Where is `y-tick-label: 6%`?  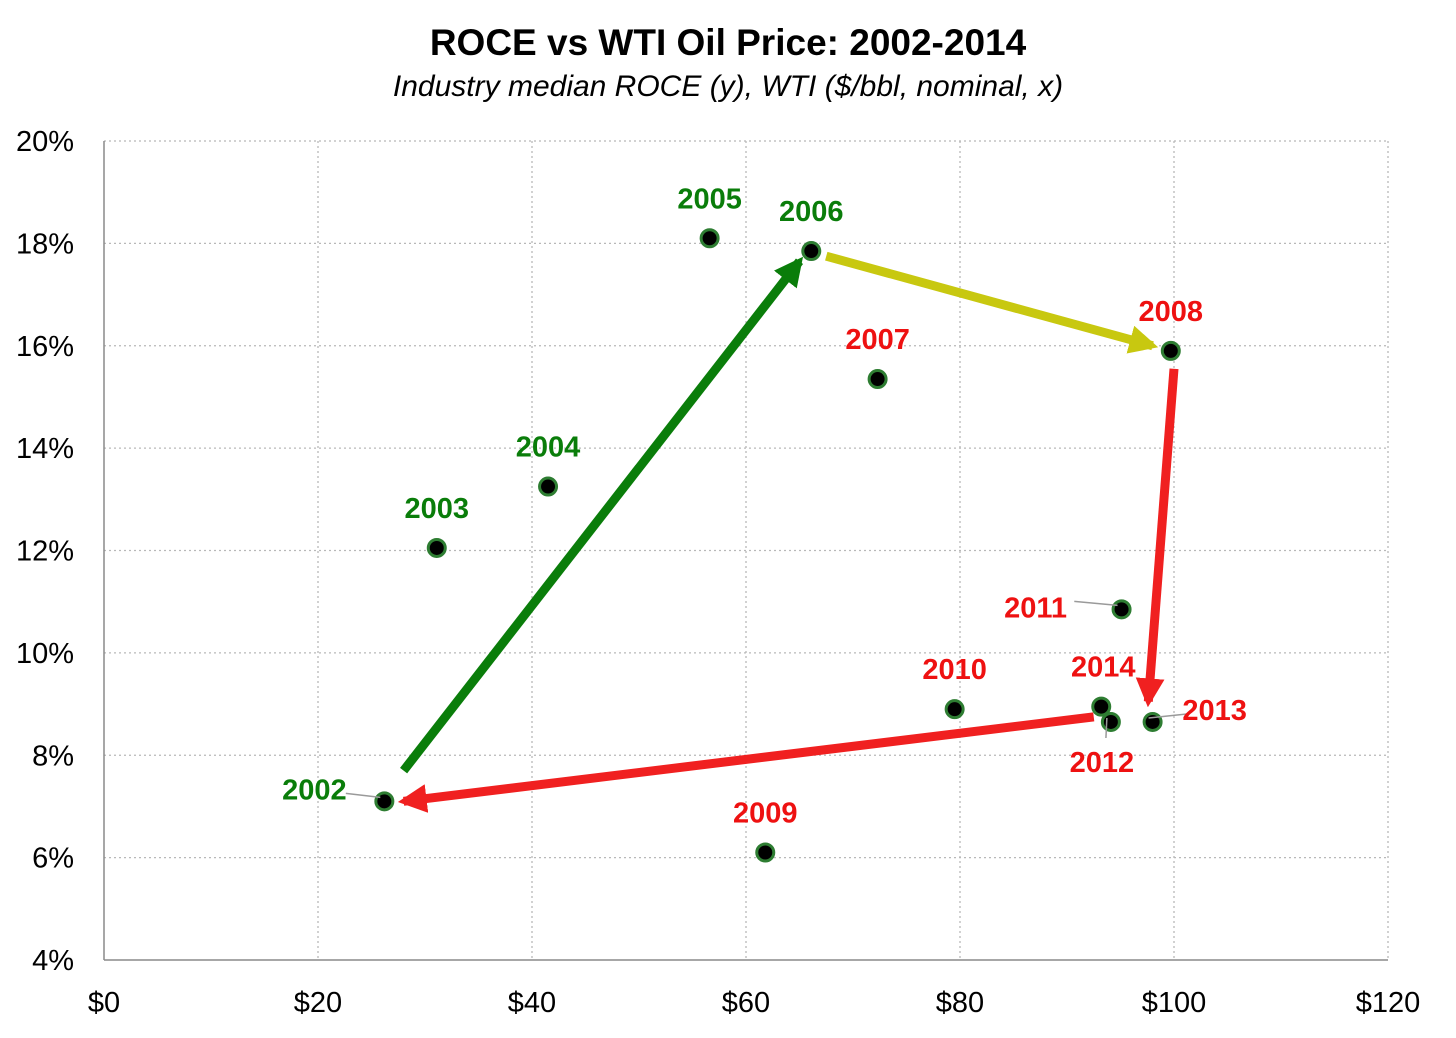 y-tick-label: 6% is located at coordinates (53, 859).